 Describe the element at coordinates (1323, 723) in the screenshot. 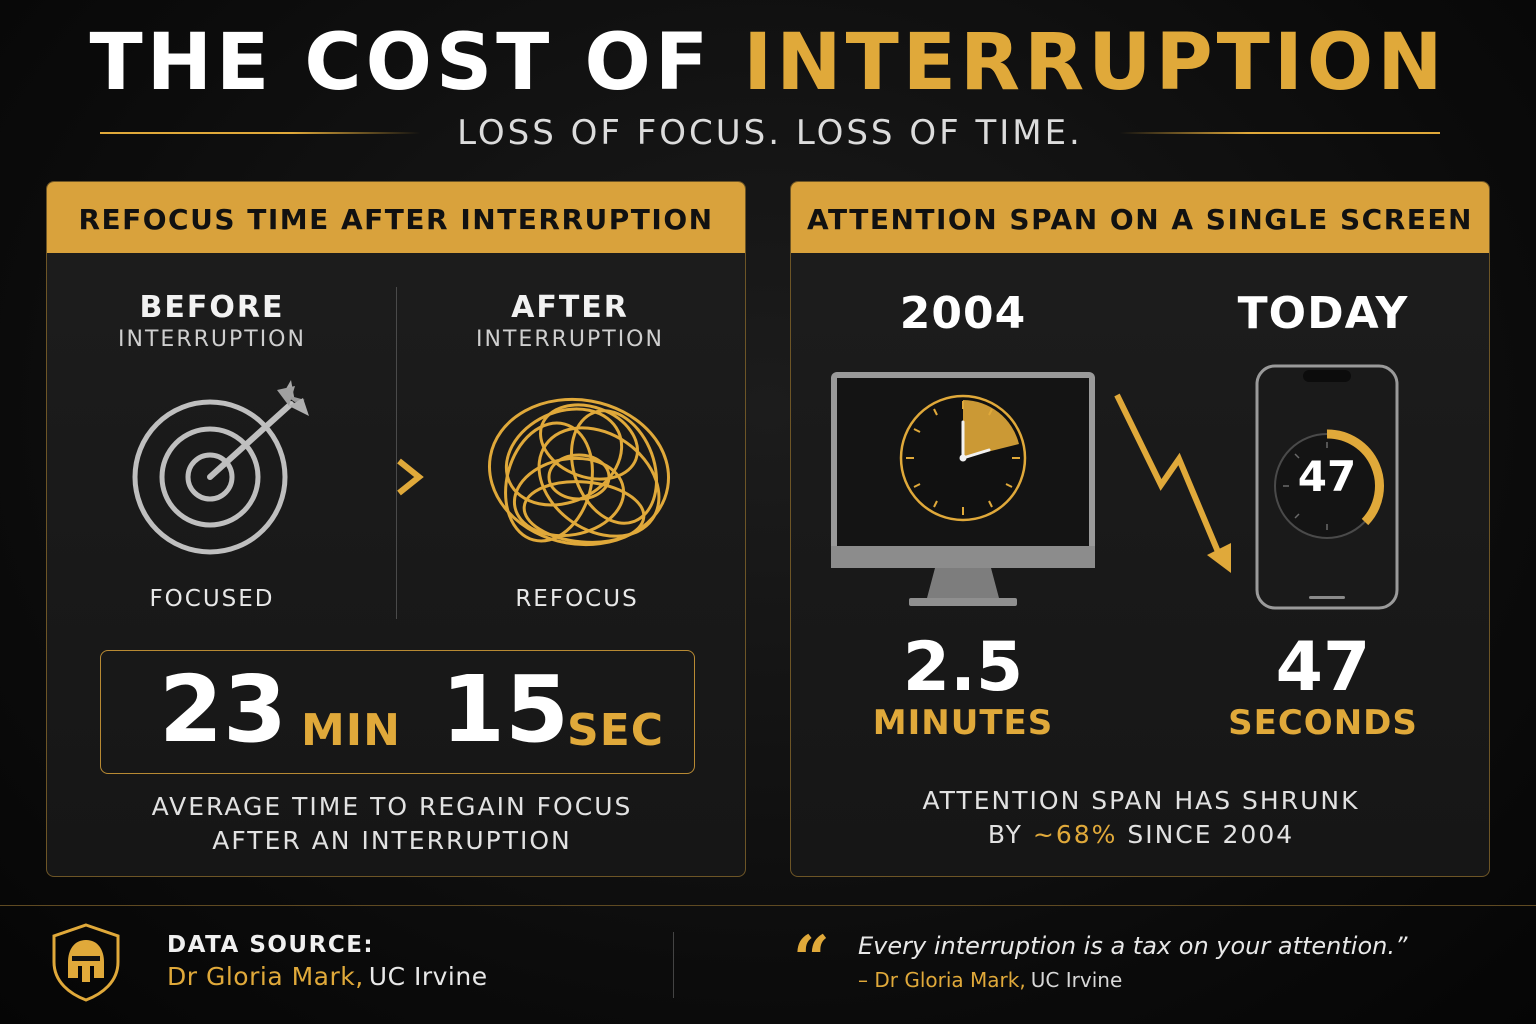

I see `now-stat-unit: SECONDS` at that location.